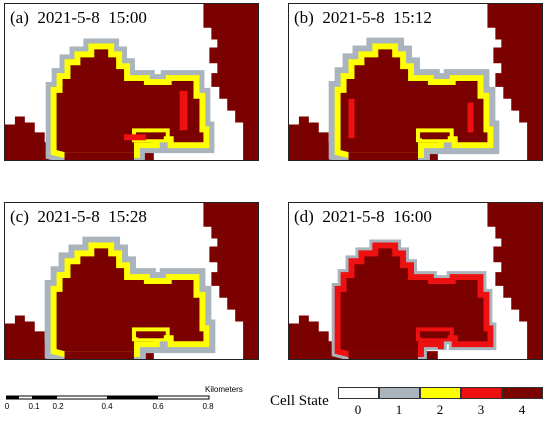 This screenshot has width=550, height=424. Describe the element at coordinates (299, 401) in the screenshot. I see `legend-title: Cell State` at that location.